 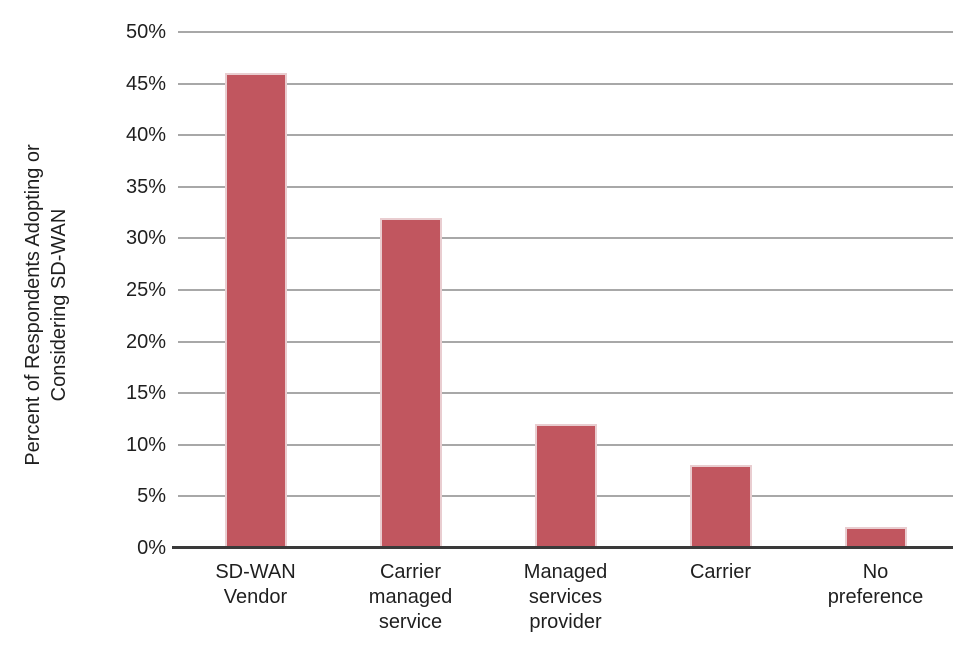 I want to click on x-category-label: Managed services provider, so click(x=565, y=597).